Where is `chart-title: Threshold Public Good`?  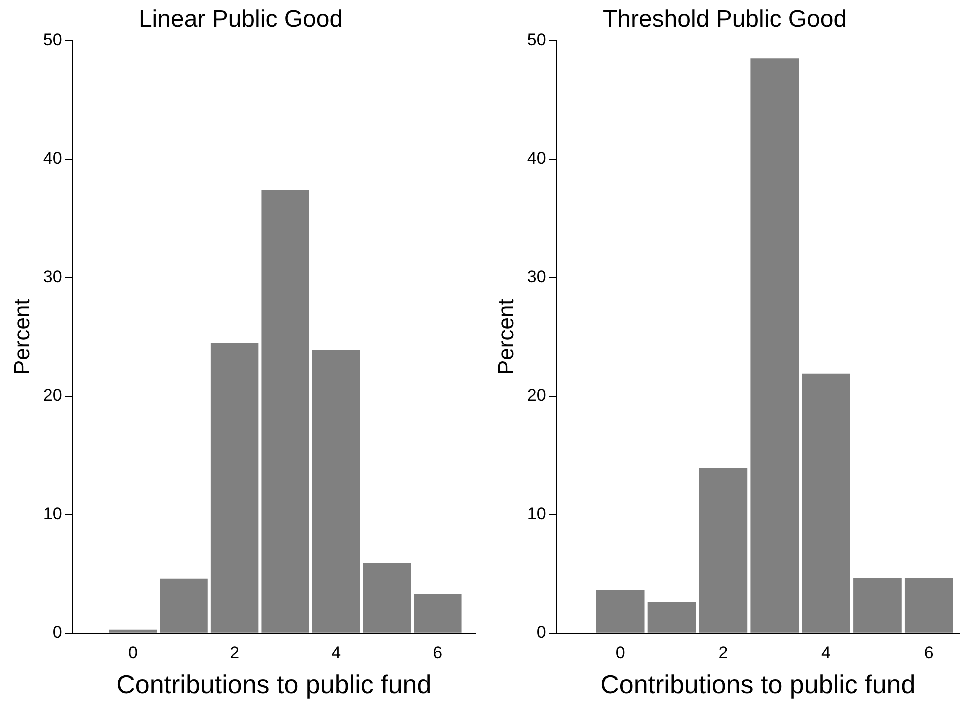
chart-title: Threshold Public Good is located at coordinates (725, 20).